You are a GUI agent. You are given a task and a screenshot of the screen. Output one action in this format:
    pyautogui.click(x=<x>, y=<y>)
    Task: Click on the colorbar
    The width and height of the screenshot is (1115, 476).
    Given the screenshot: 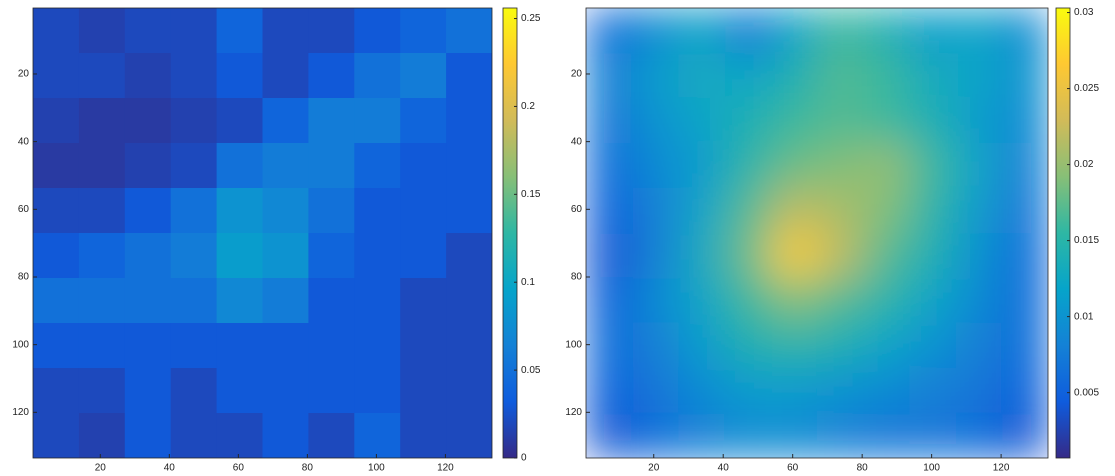 What is the action you would take?
    pyautogui.click(x=1063, y=233)
    